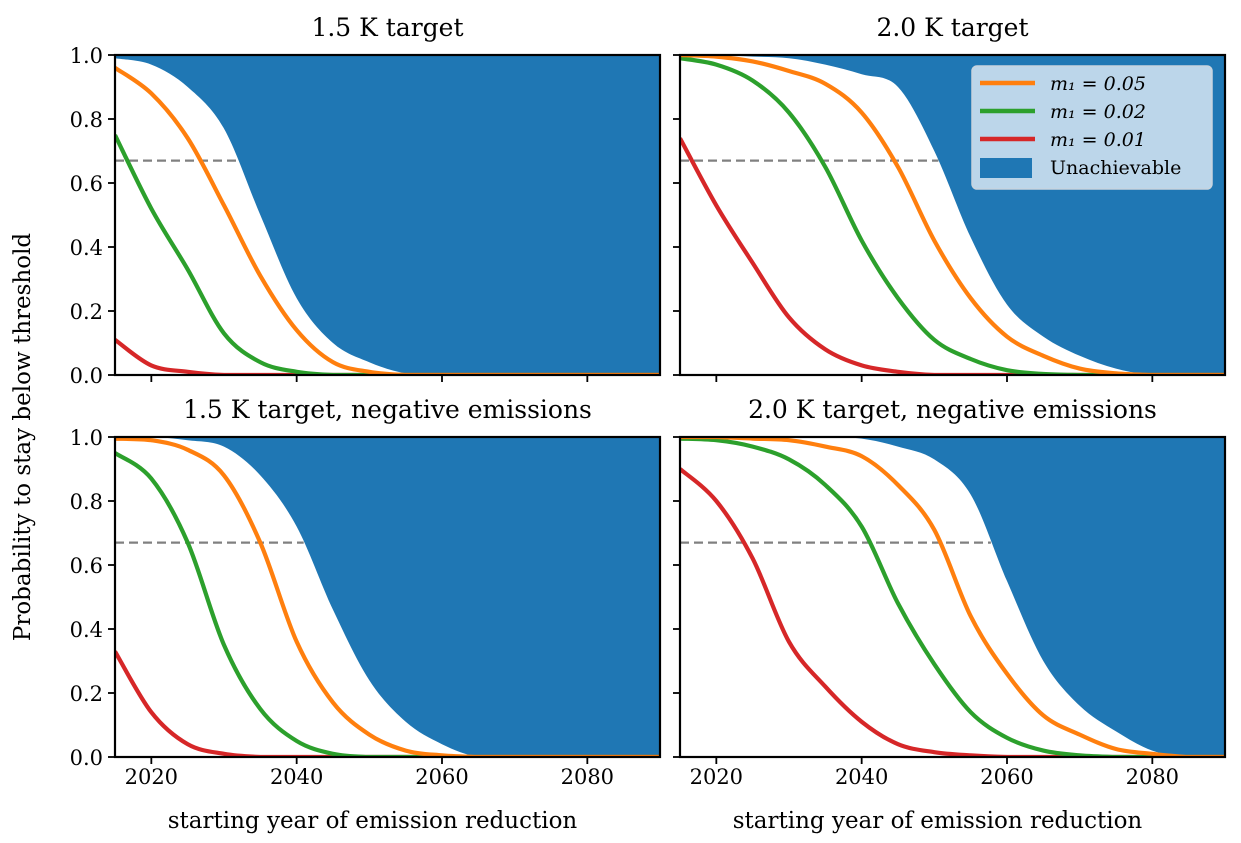 This screenshot has height=843, width=1241. I want to click on legend-label: m₁ = 0.01, so click(1098, 140).